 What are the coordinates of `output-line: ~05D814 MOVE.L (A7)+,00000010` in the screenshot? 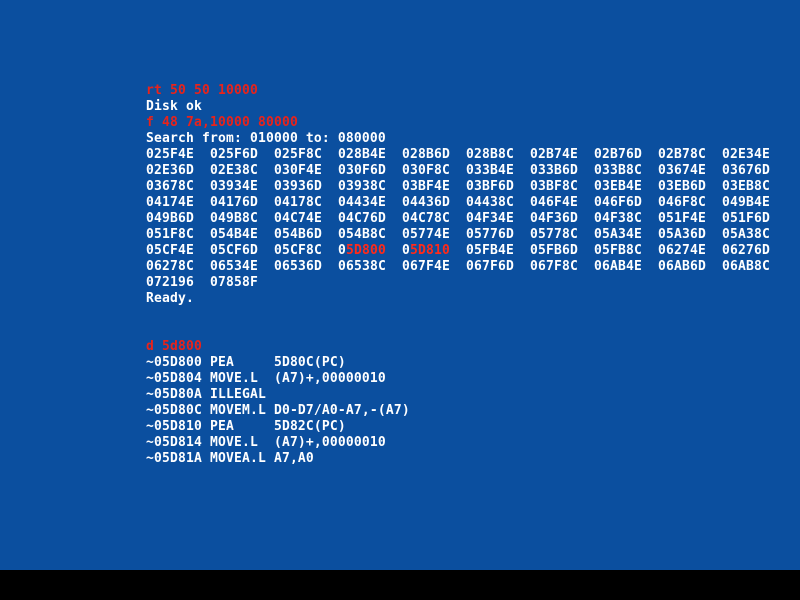 It's located at (266, 442).